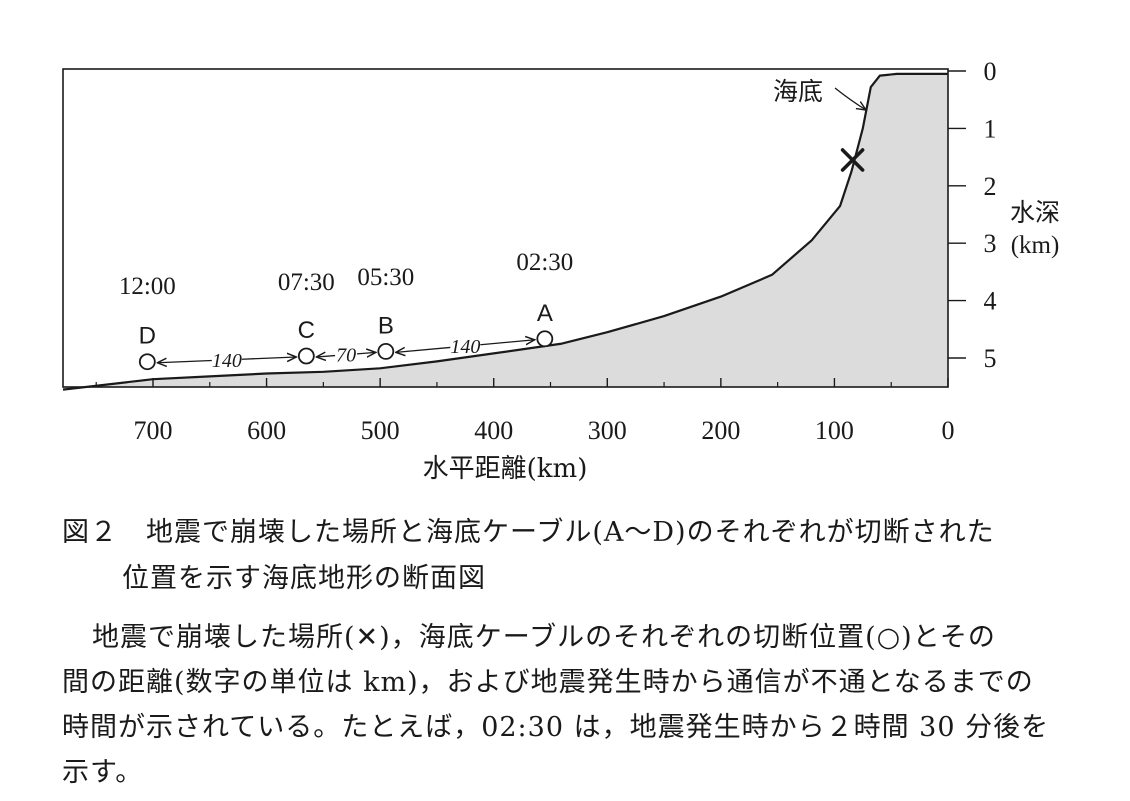  I want to click on x-tick-label-200: 200, so click(720, 430).